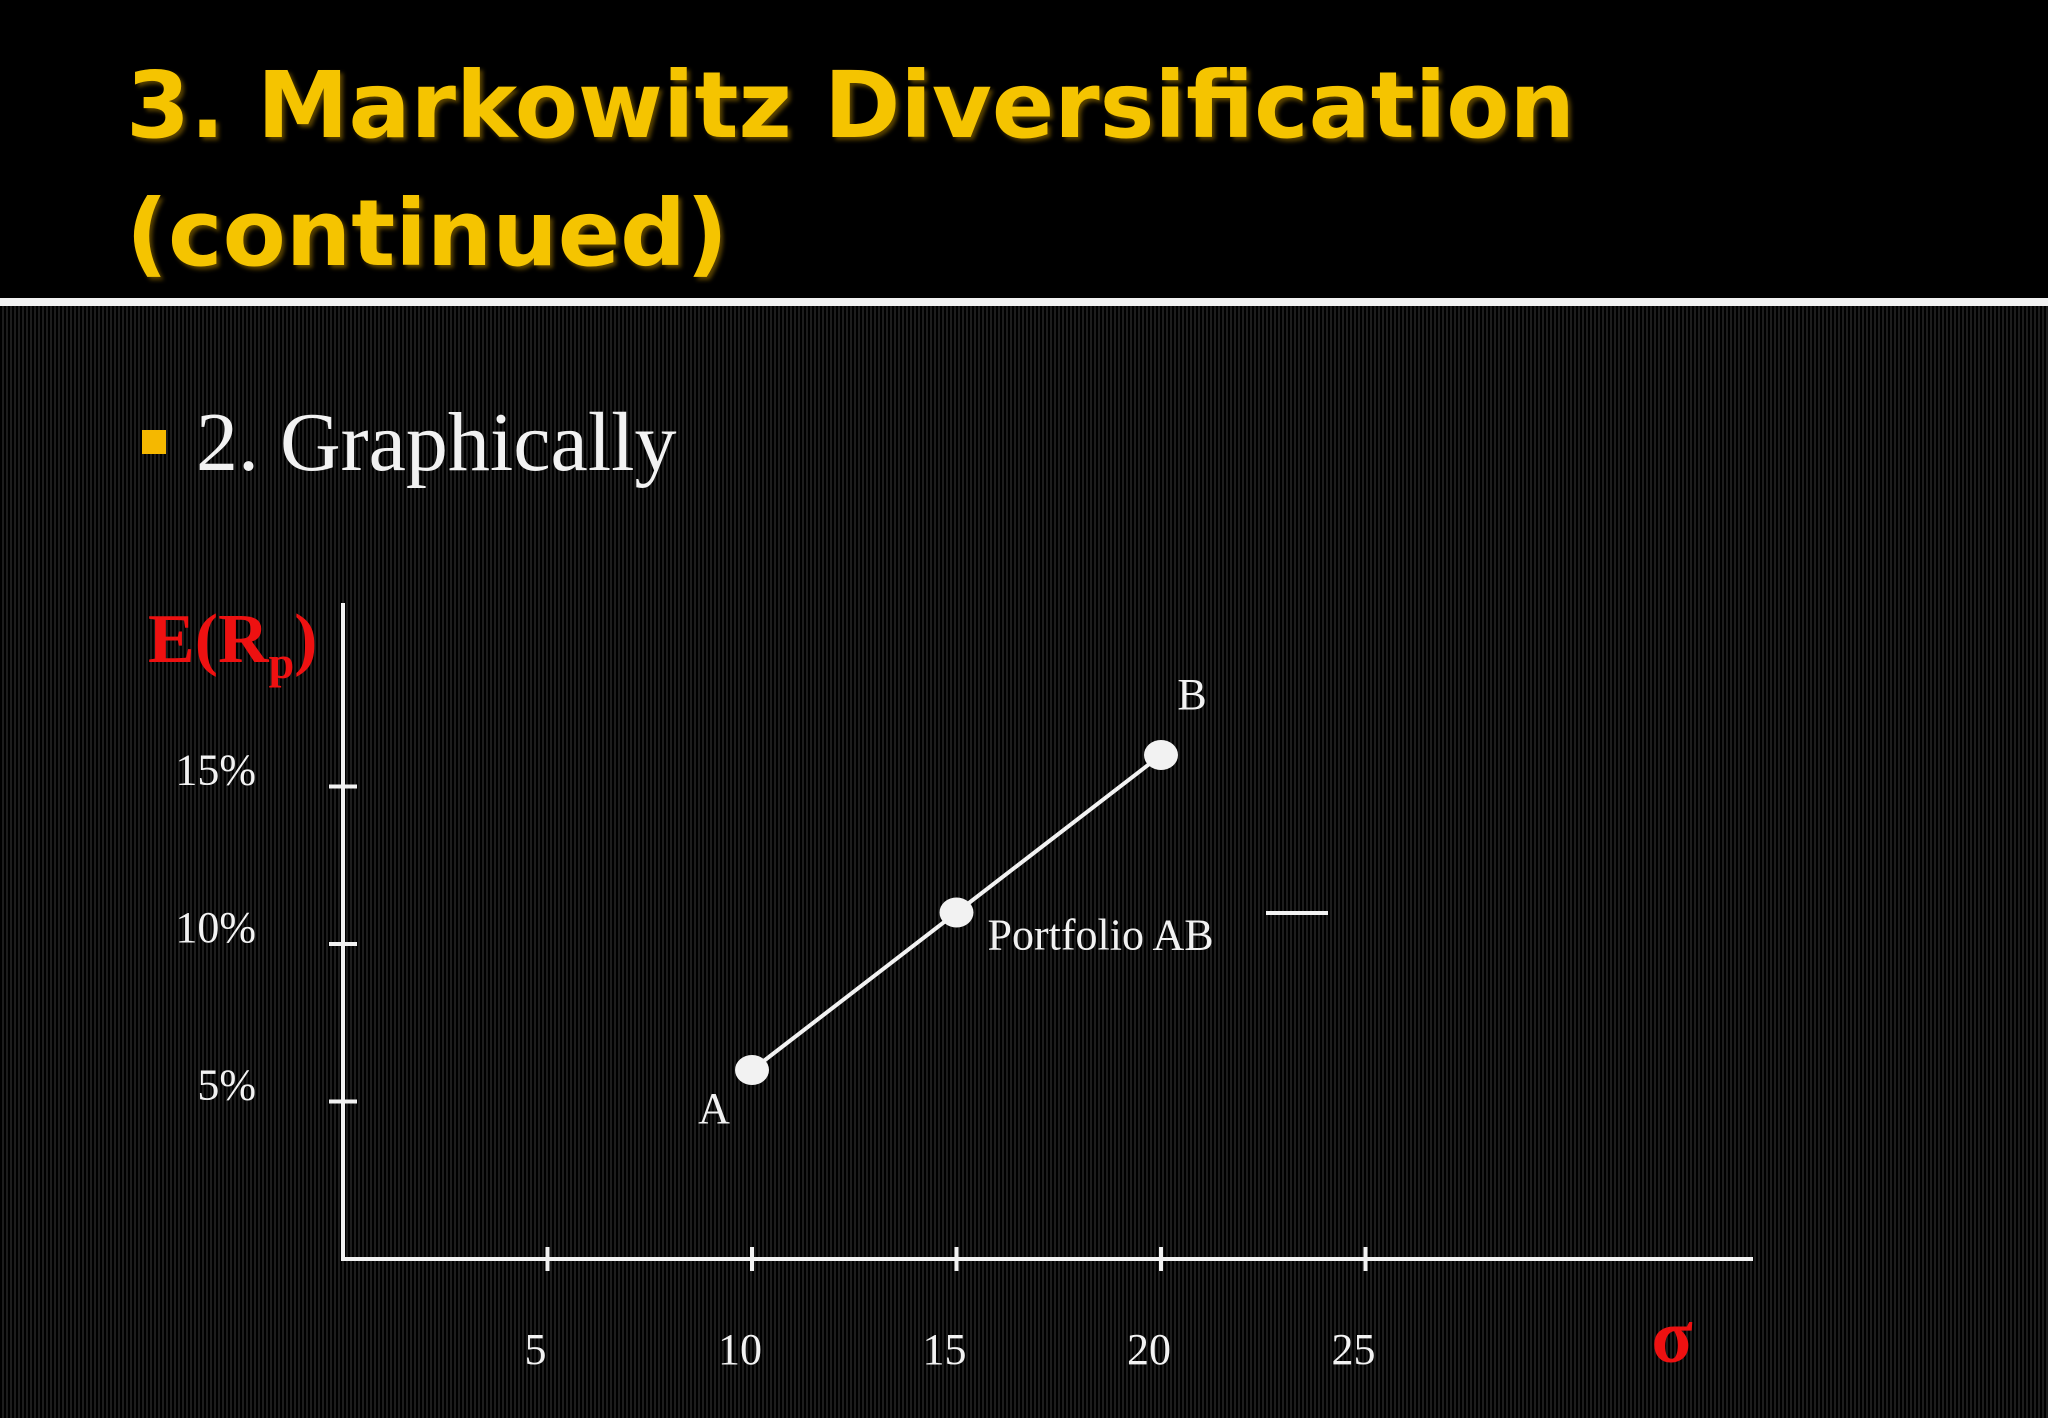  I want to click on bullet-text: 2. Graphically, so click(436, 442).